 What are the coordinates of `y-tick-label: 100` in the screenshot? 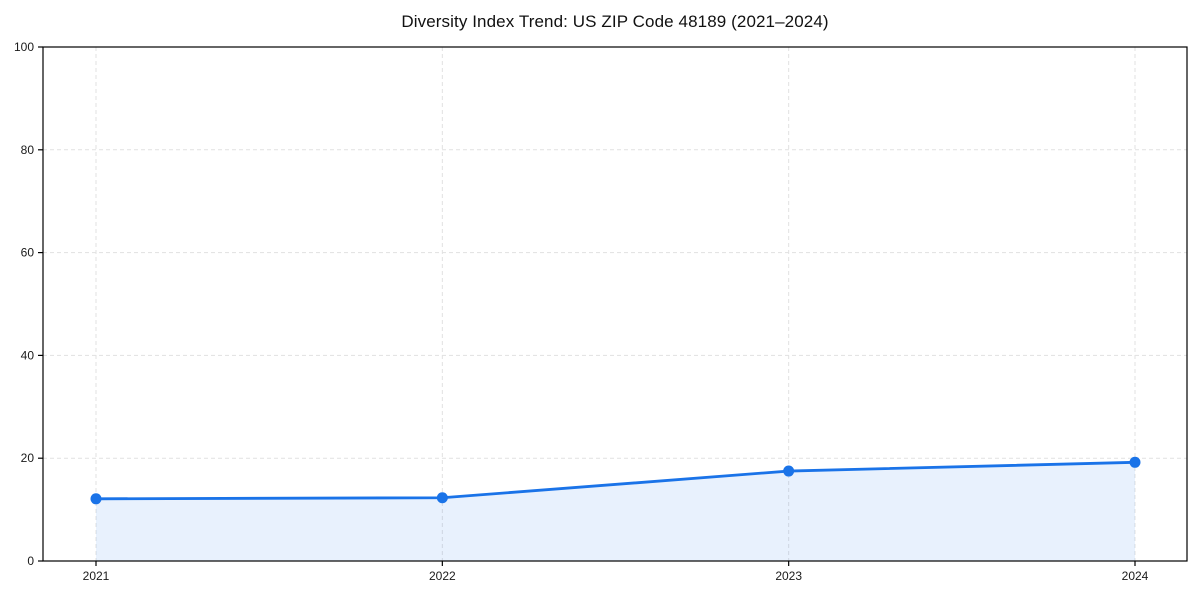 It's located at (24, 47).